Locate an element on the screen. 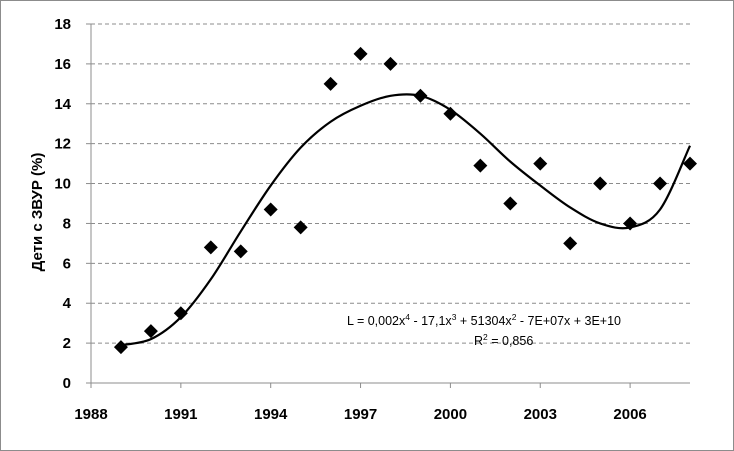  equation-text: + 51304x is located at coordinates (484, 321).